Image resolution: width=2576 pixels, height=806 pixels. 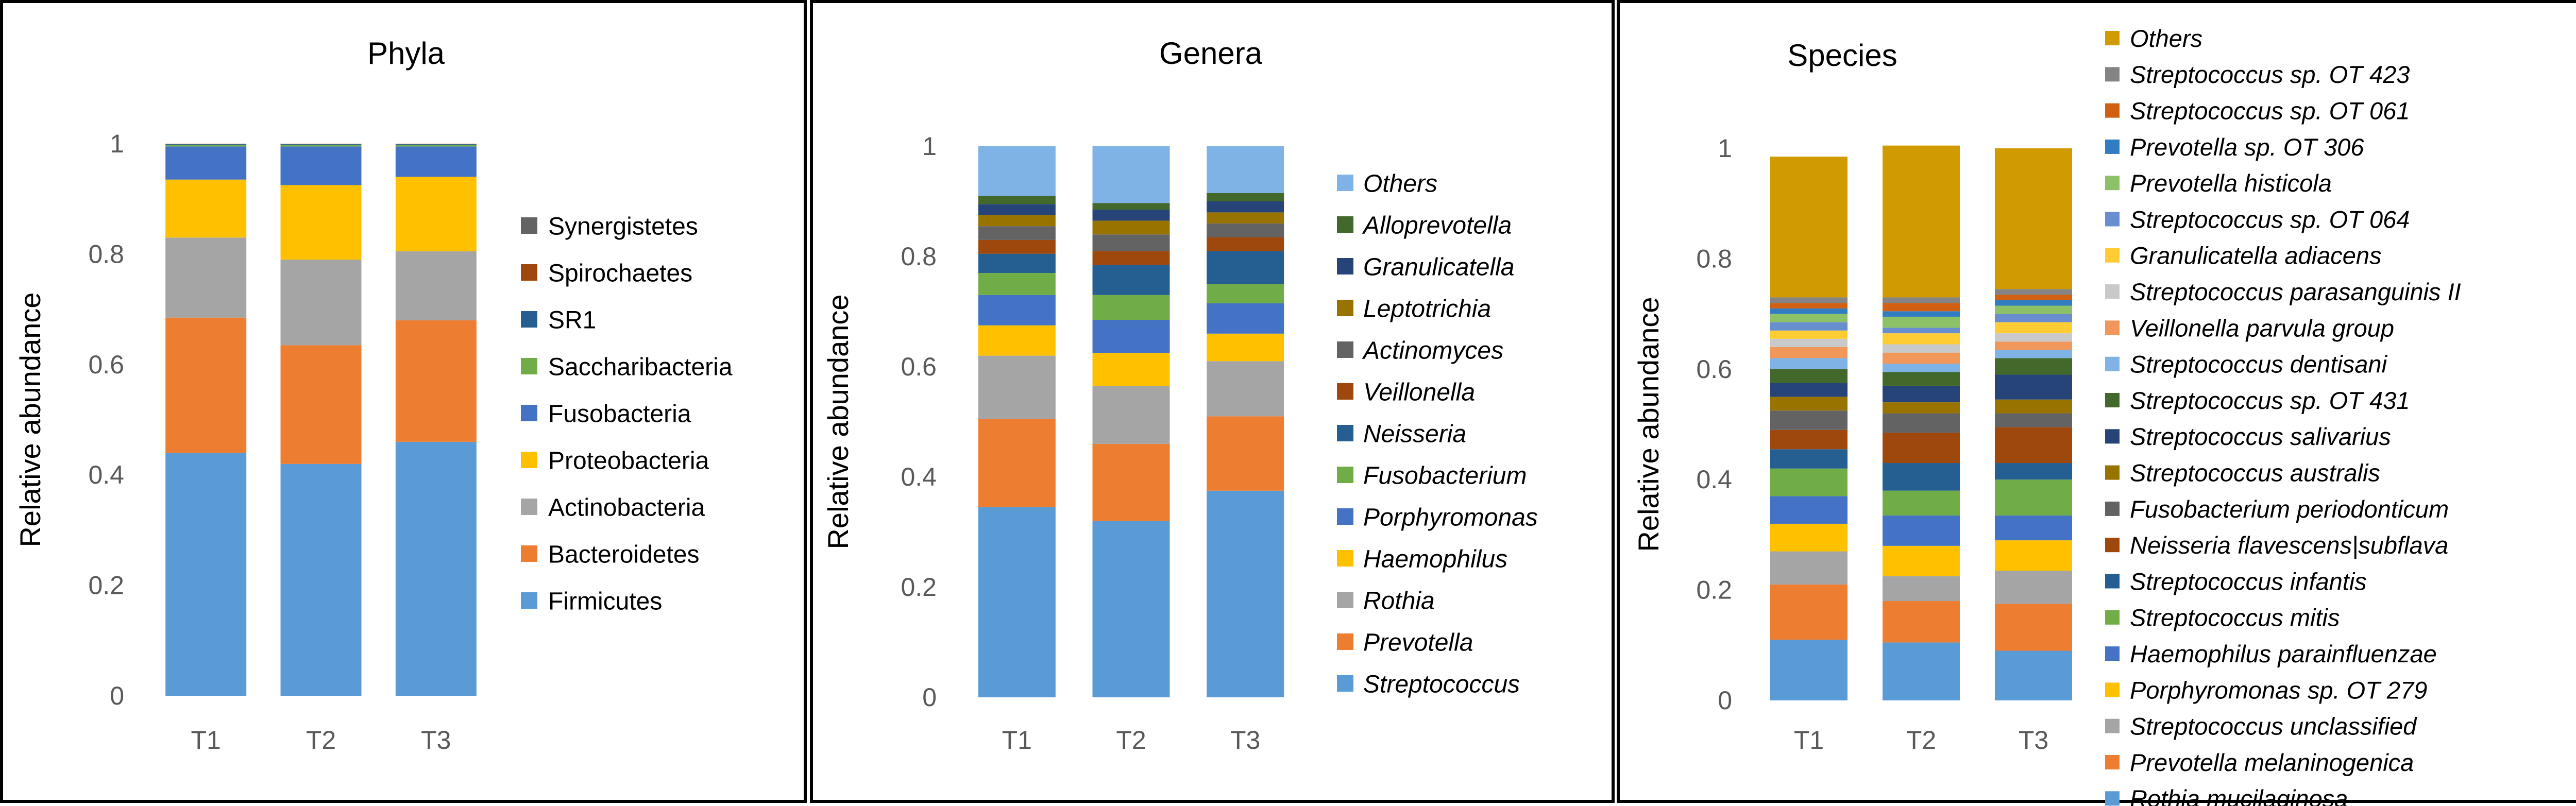 What do you see at coordinates (529, 507) in the screenshot?
I see `legend-swatch-actinobacteria` at bounding box center [529, 507].